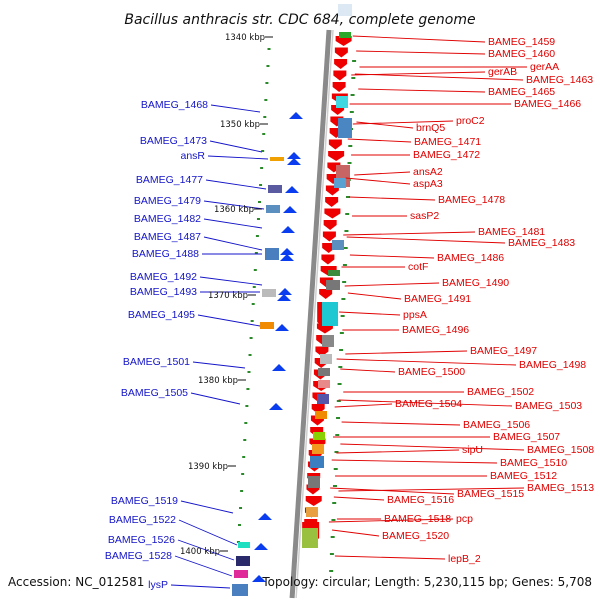 The width and height of the screenshot is (600, 600). I want to click on gene-label-pcp: pcp, so click(464, 519).